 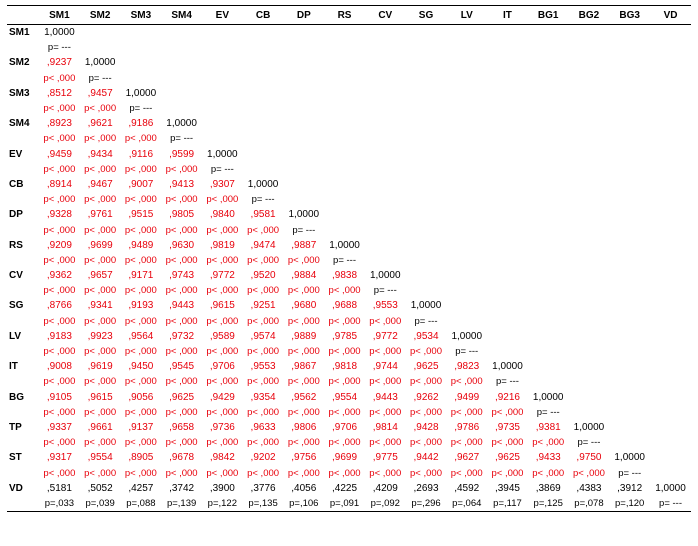 I want to click on correlation-value: ,9489, so click(x=141, y=245).